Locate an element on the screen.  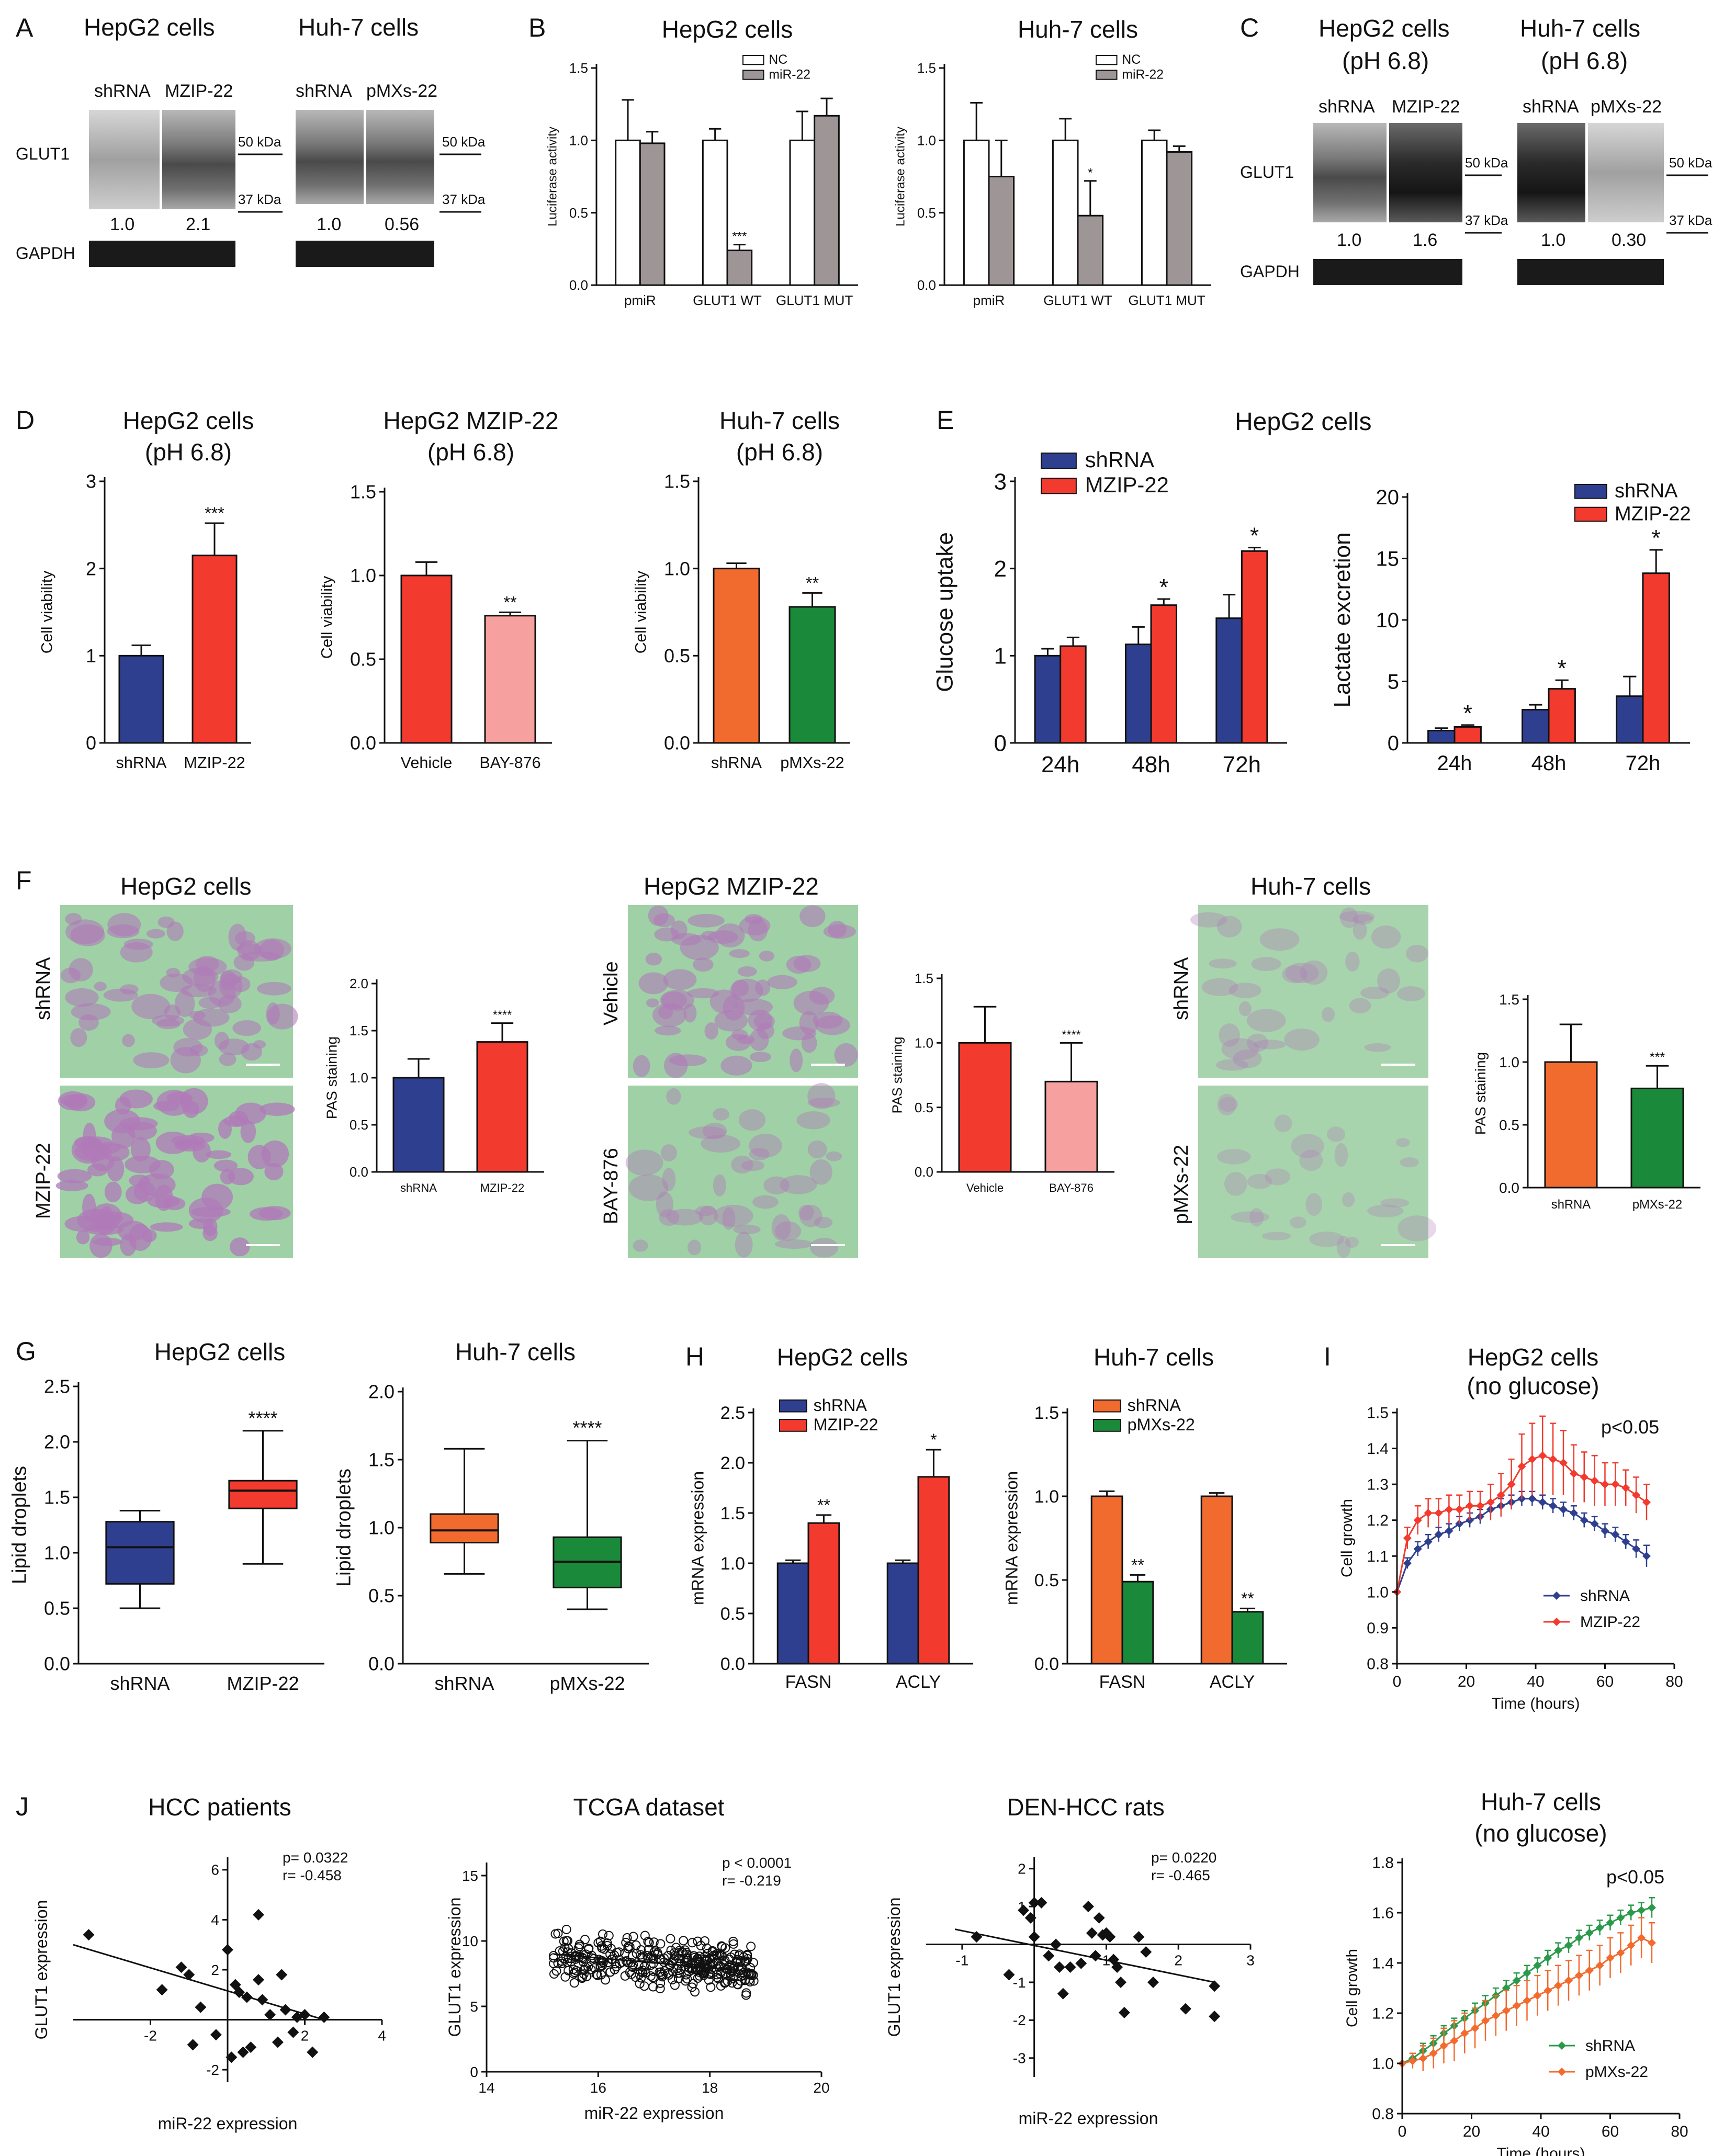
x-tick-label: 60 is located at coordinates (1611, 2131).